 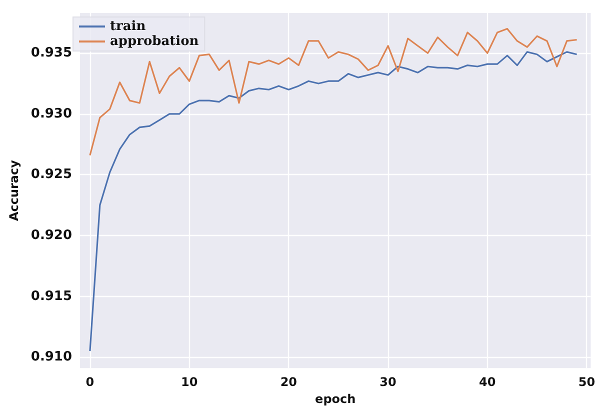 What do you see at coordinates (51, 53) in the screenshot?
I see `y-tick-label: 0.935` at bounding box center [51, 53].